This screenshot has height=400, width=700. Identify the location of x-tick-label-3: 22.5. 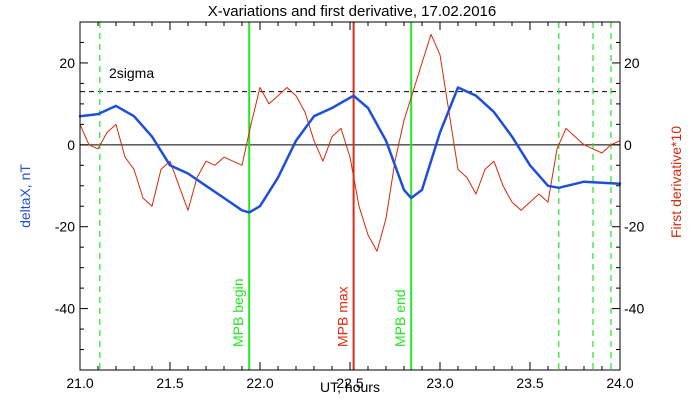
(349, 383).